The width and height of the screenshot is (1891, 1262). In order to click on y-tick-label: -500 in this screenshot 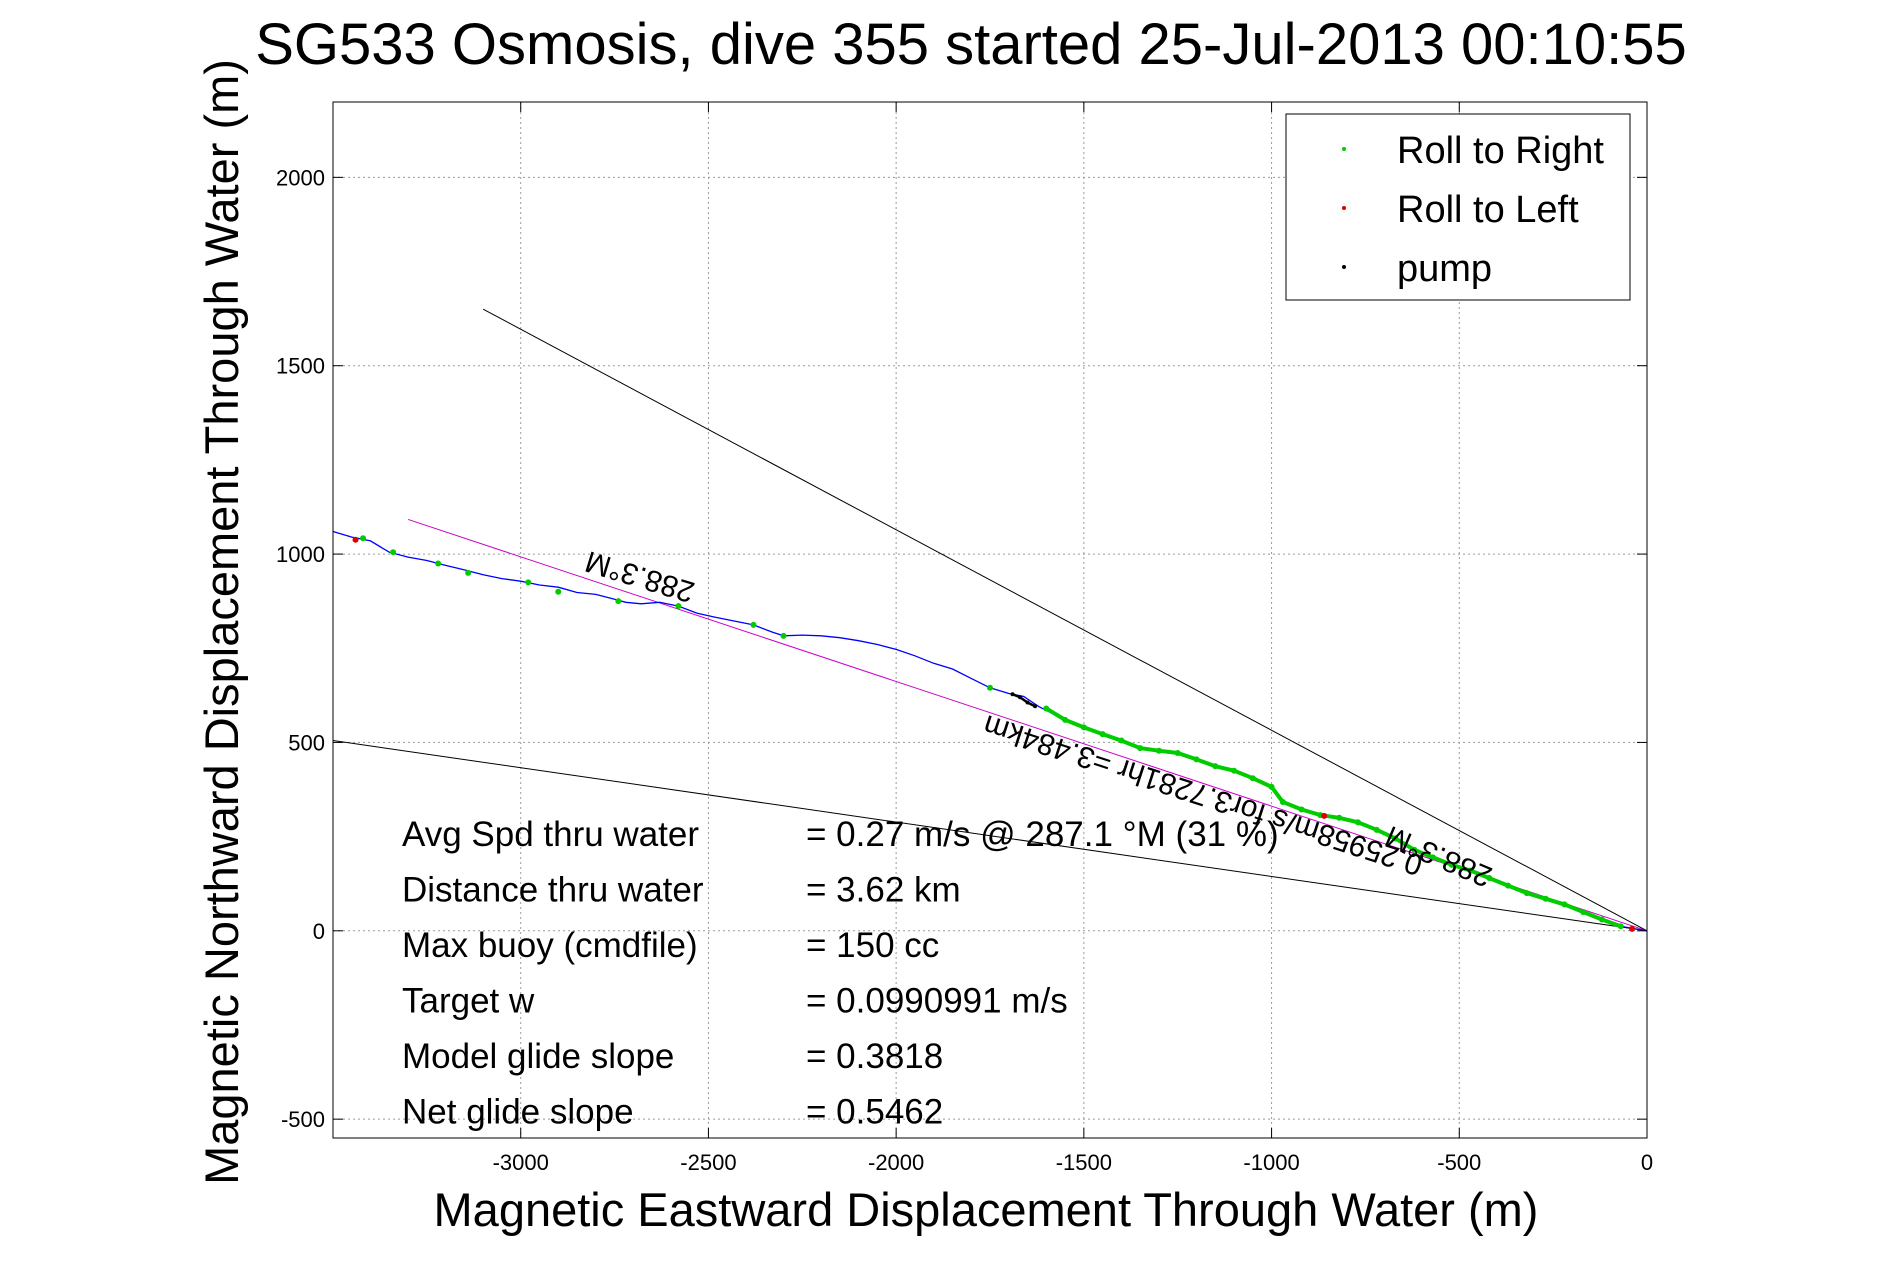, I will do `click(303, 1119)`.